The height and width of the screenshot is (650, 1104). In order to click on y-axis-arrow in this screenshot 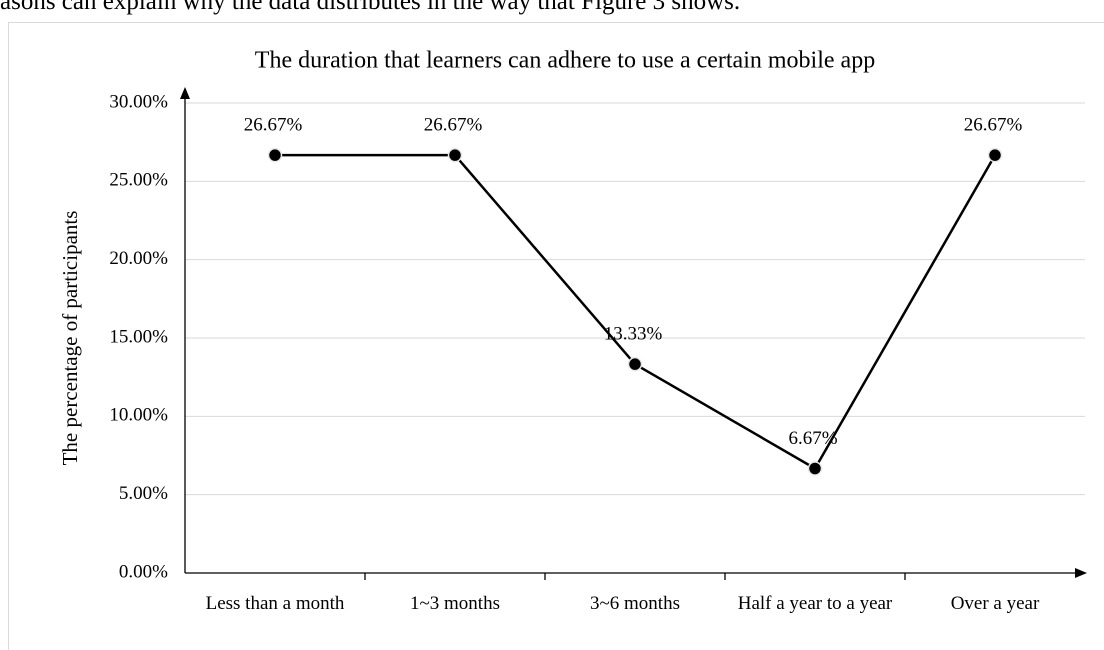, I will do `click(185, 93)`.